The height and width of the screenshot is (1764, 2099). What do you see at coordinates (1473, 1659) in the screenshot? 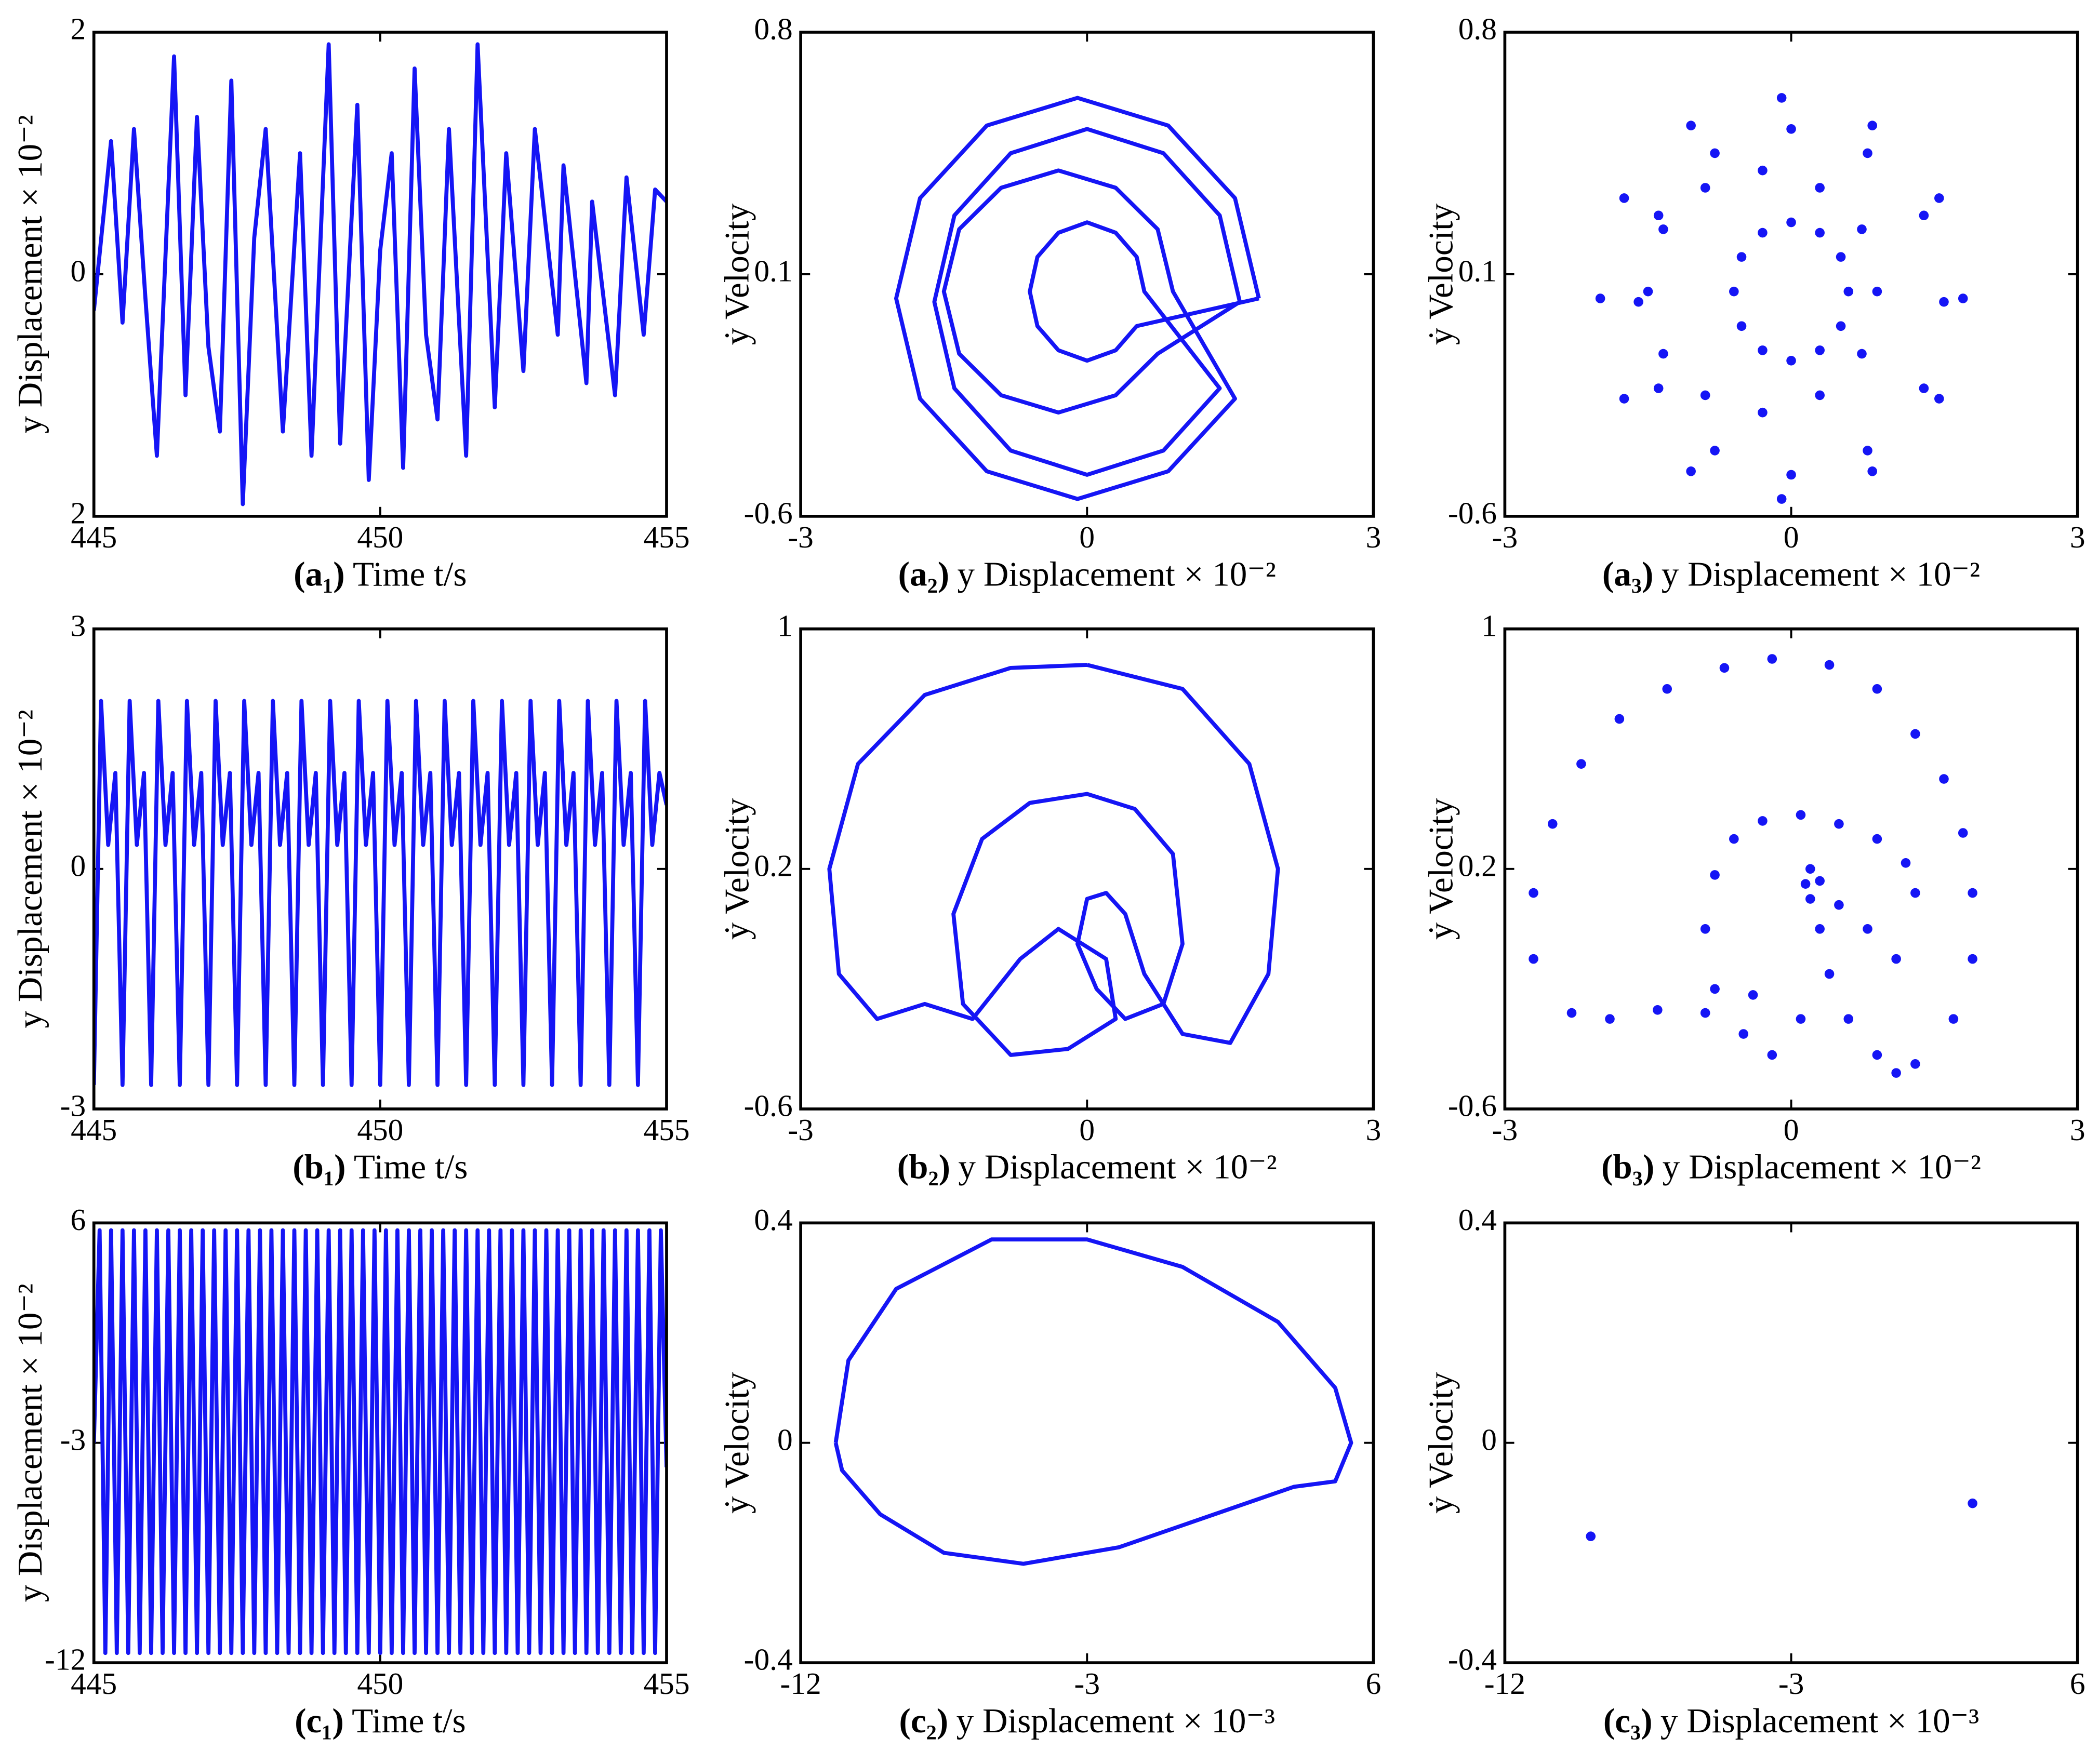
I see `y-tick-label: -0.4` at bounding box center [1473, 1659].